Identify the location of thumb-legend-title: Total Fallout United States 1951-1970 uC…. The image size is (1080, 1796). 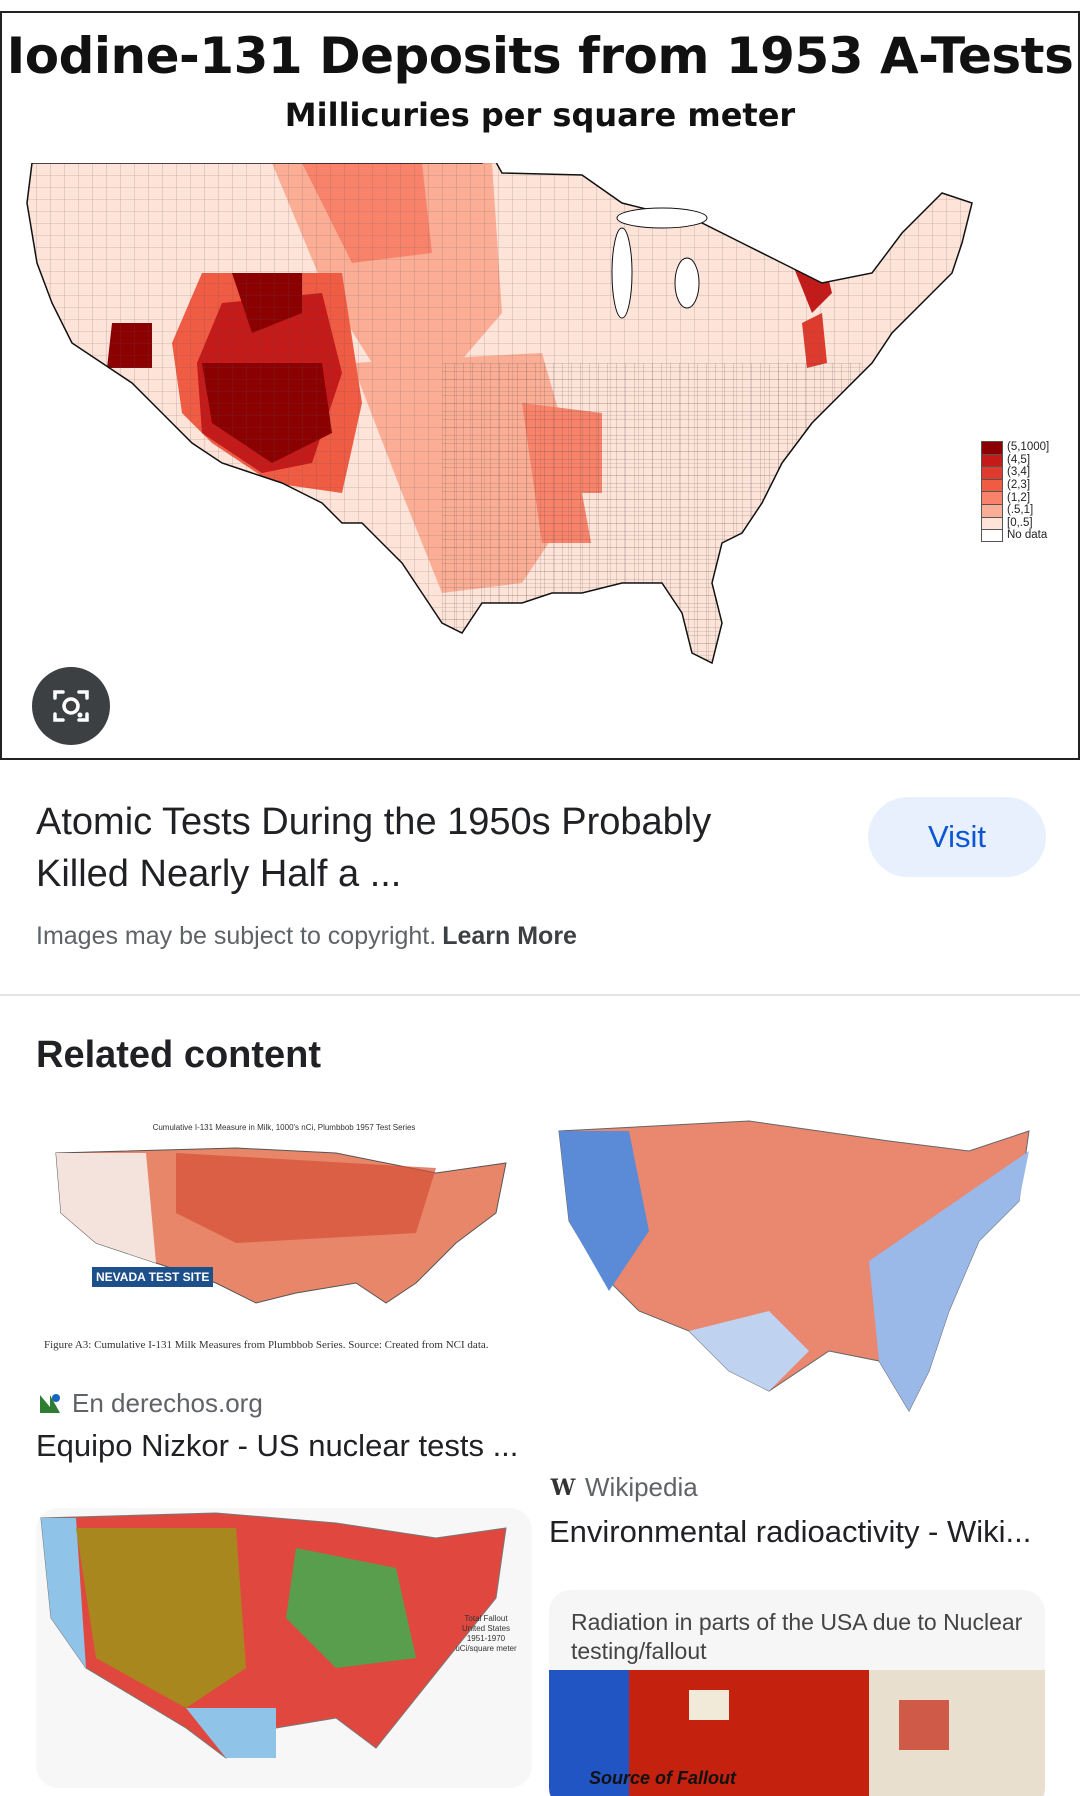
(486, 1633).